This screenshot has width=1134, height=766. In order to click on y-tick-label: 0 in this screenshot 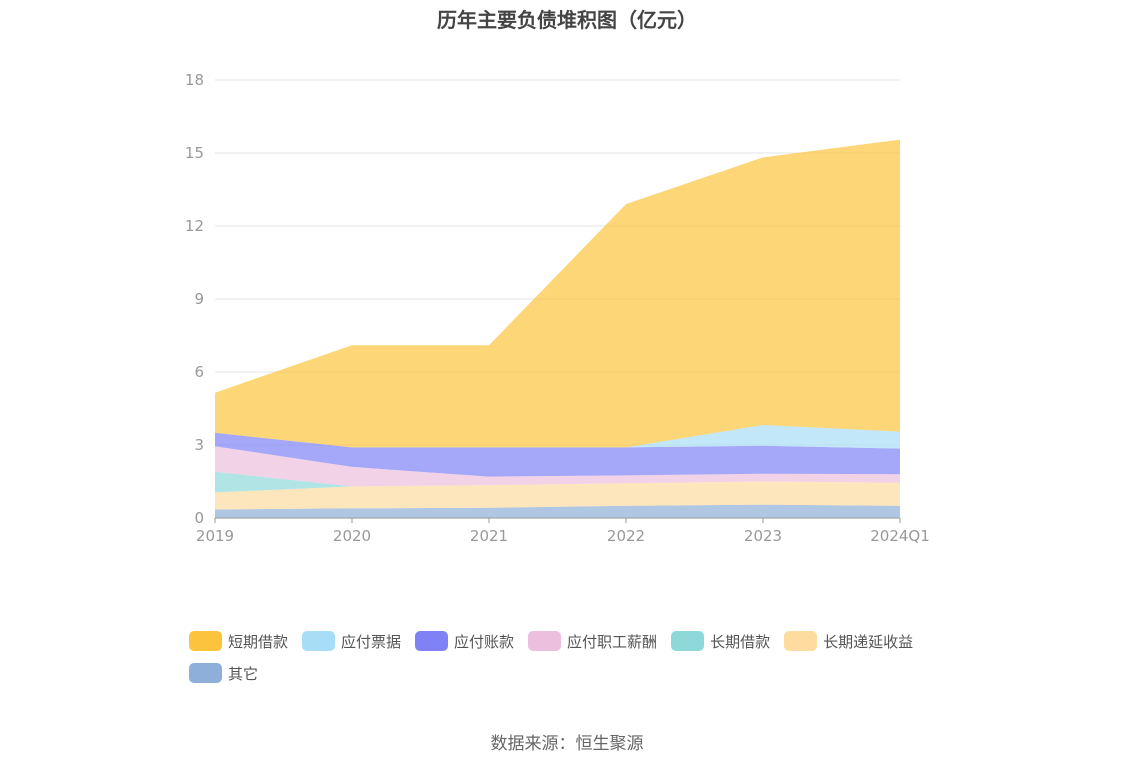, I will do `click(199, 518)`.